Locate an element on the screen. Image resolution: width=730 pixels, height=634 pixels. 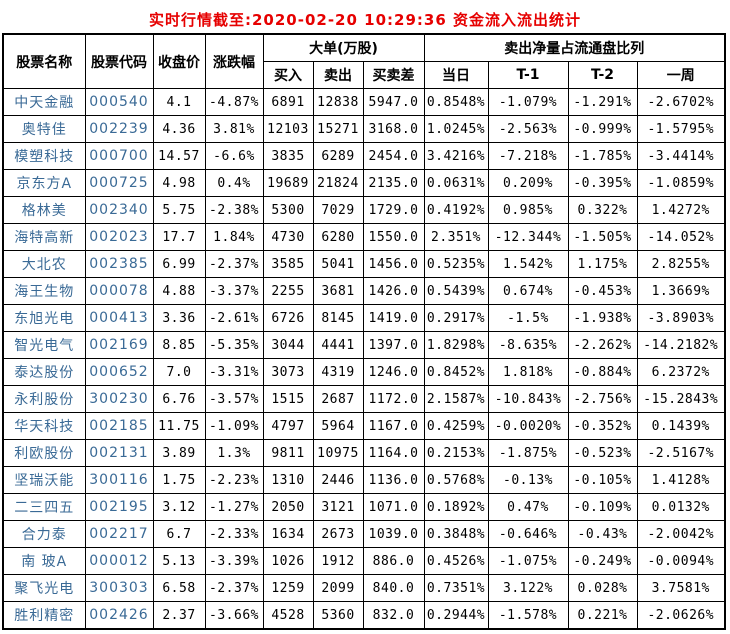
cell-change-pct: -2.33% is located at coordinates (234, 534).